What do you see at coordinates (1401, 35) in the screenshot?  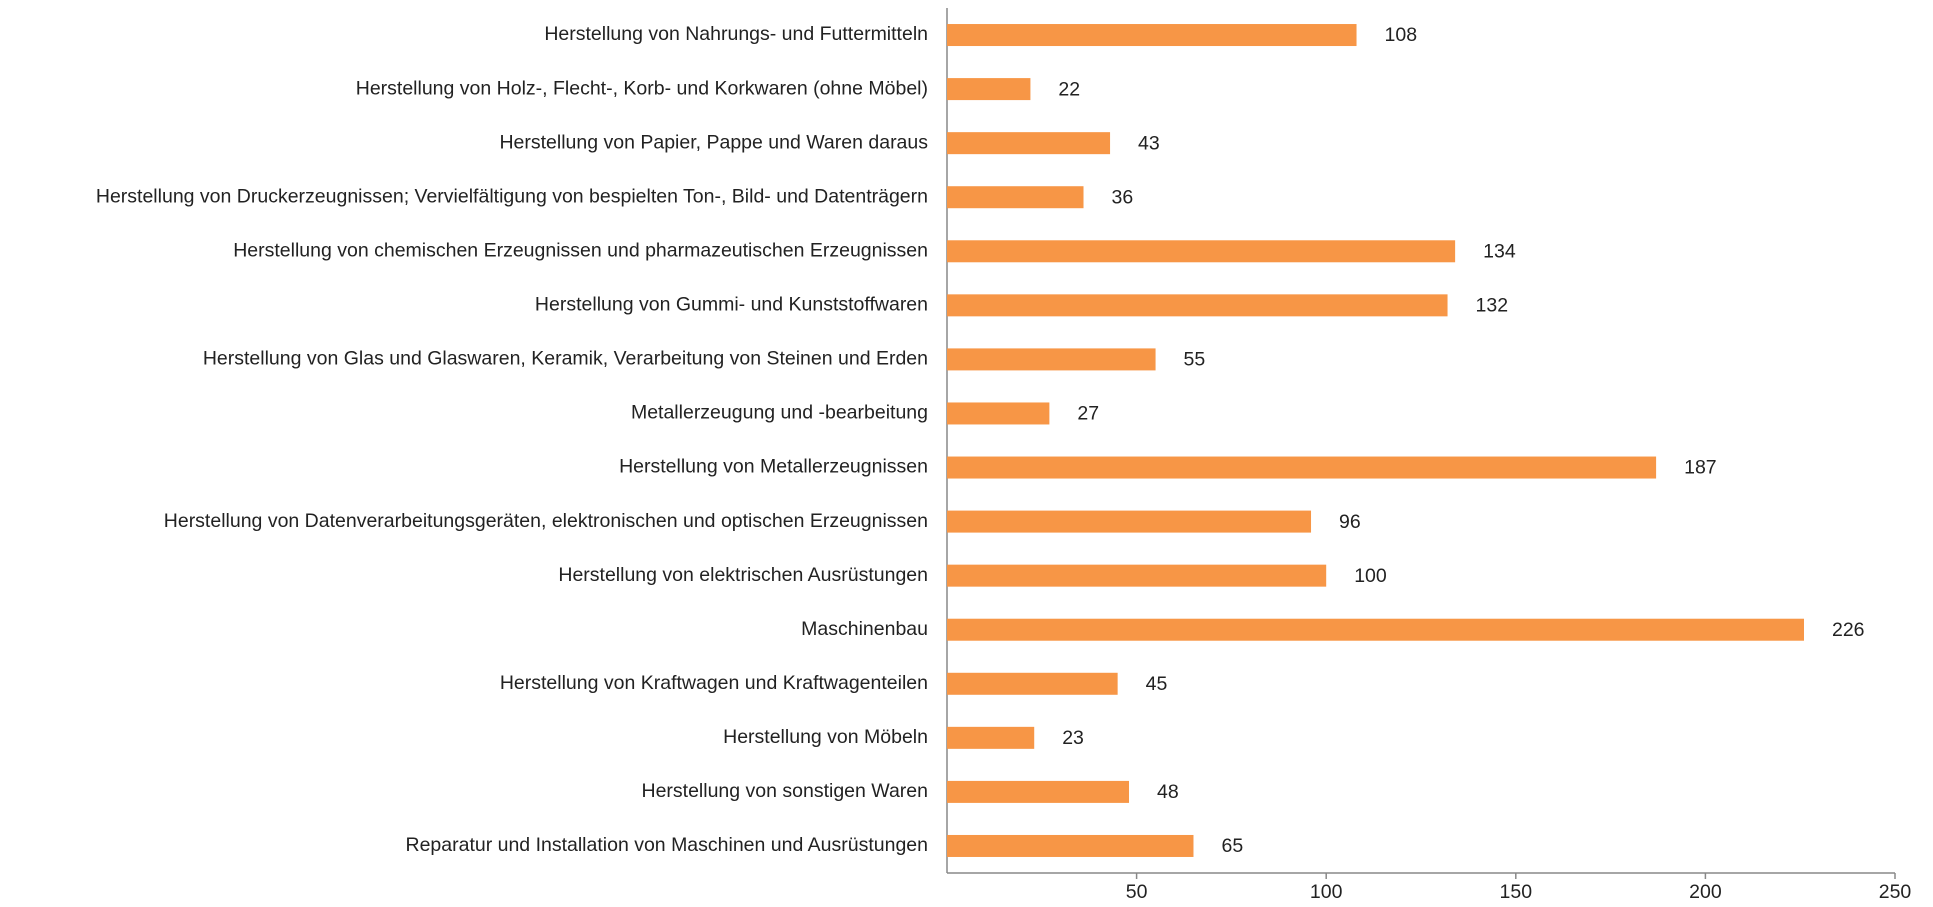 I see `value-label: 108` at bounding box center [1401, 35].